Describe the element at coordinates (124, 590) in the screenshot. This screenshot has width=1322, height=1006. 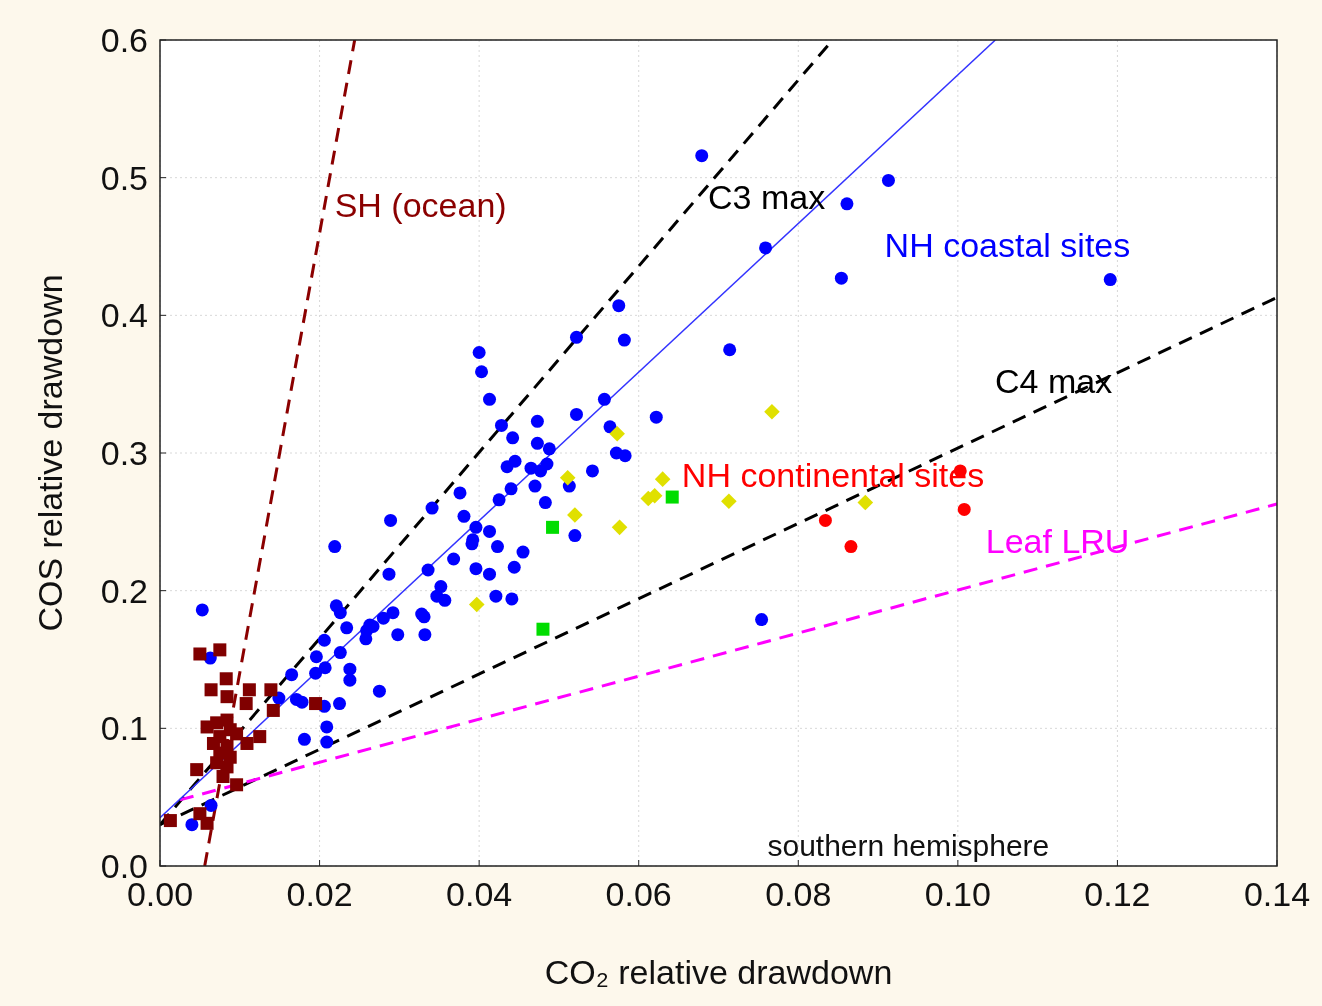
I see `y-tick-label: 0.2` at that location.